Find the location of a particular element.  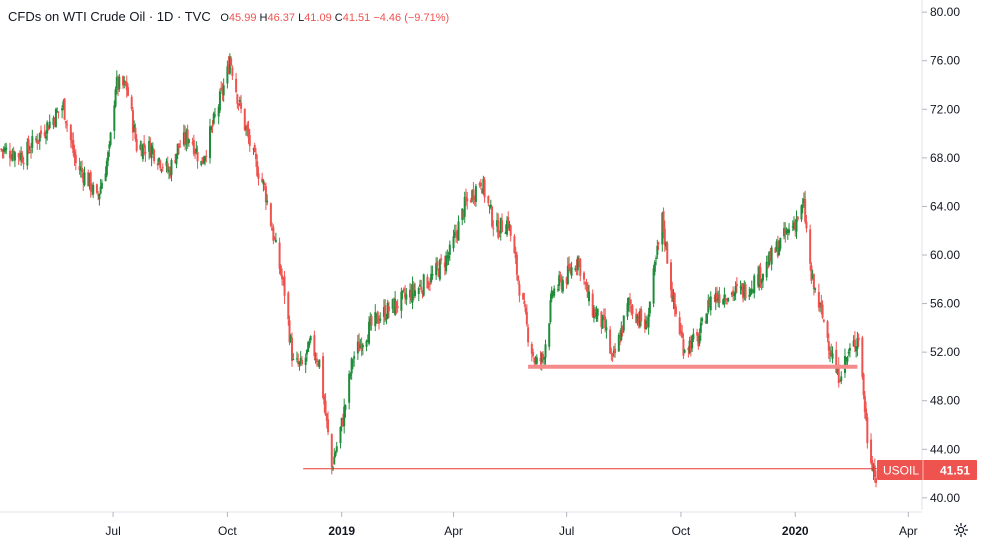

time-axis: Jul Oct 2019 Apr Jul Oct 2020 Apr is located at coordinates (511, 525).